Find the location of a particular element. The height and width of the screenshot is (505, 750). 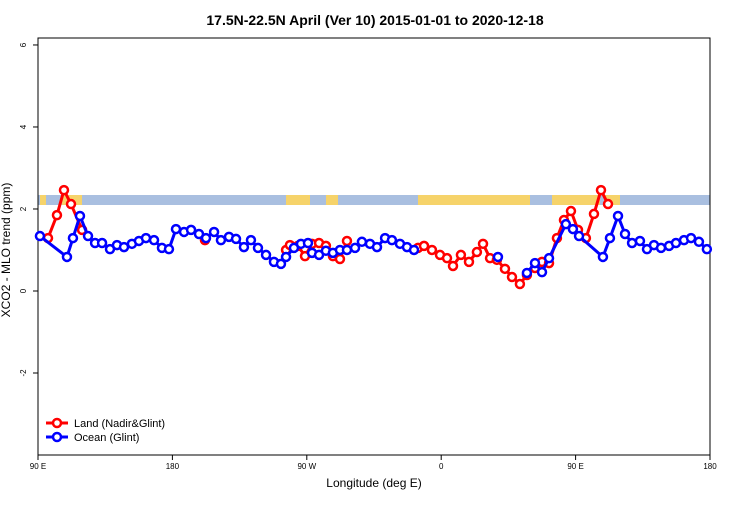

y-axis-label: XCO2 - MLO trend (ppm) is located at coordinates (6, 250).